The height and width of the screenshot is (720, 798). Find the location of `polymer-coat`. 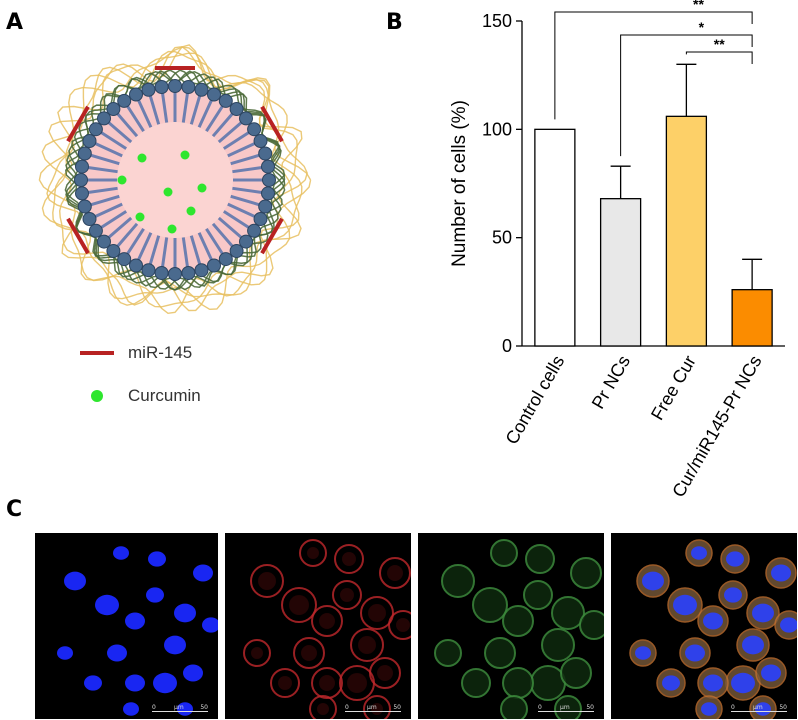

polymer-coat is located at coordinates (174, 180).